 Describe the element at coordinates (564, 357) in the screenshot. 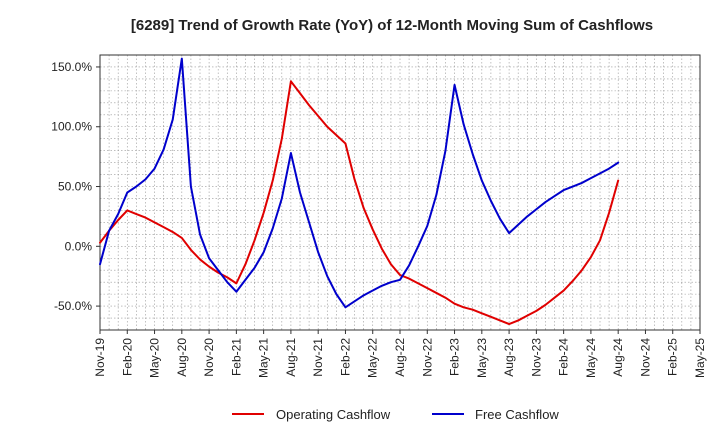

I see `x-tick-label: Feb-24` at that location.